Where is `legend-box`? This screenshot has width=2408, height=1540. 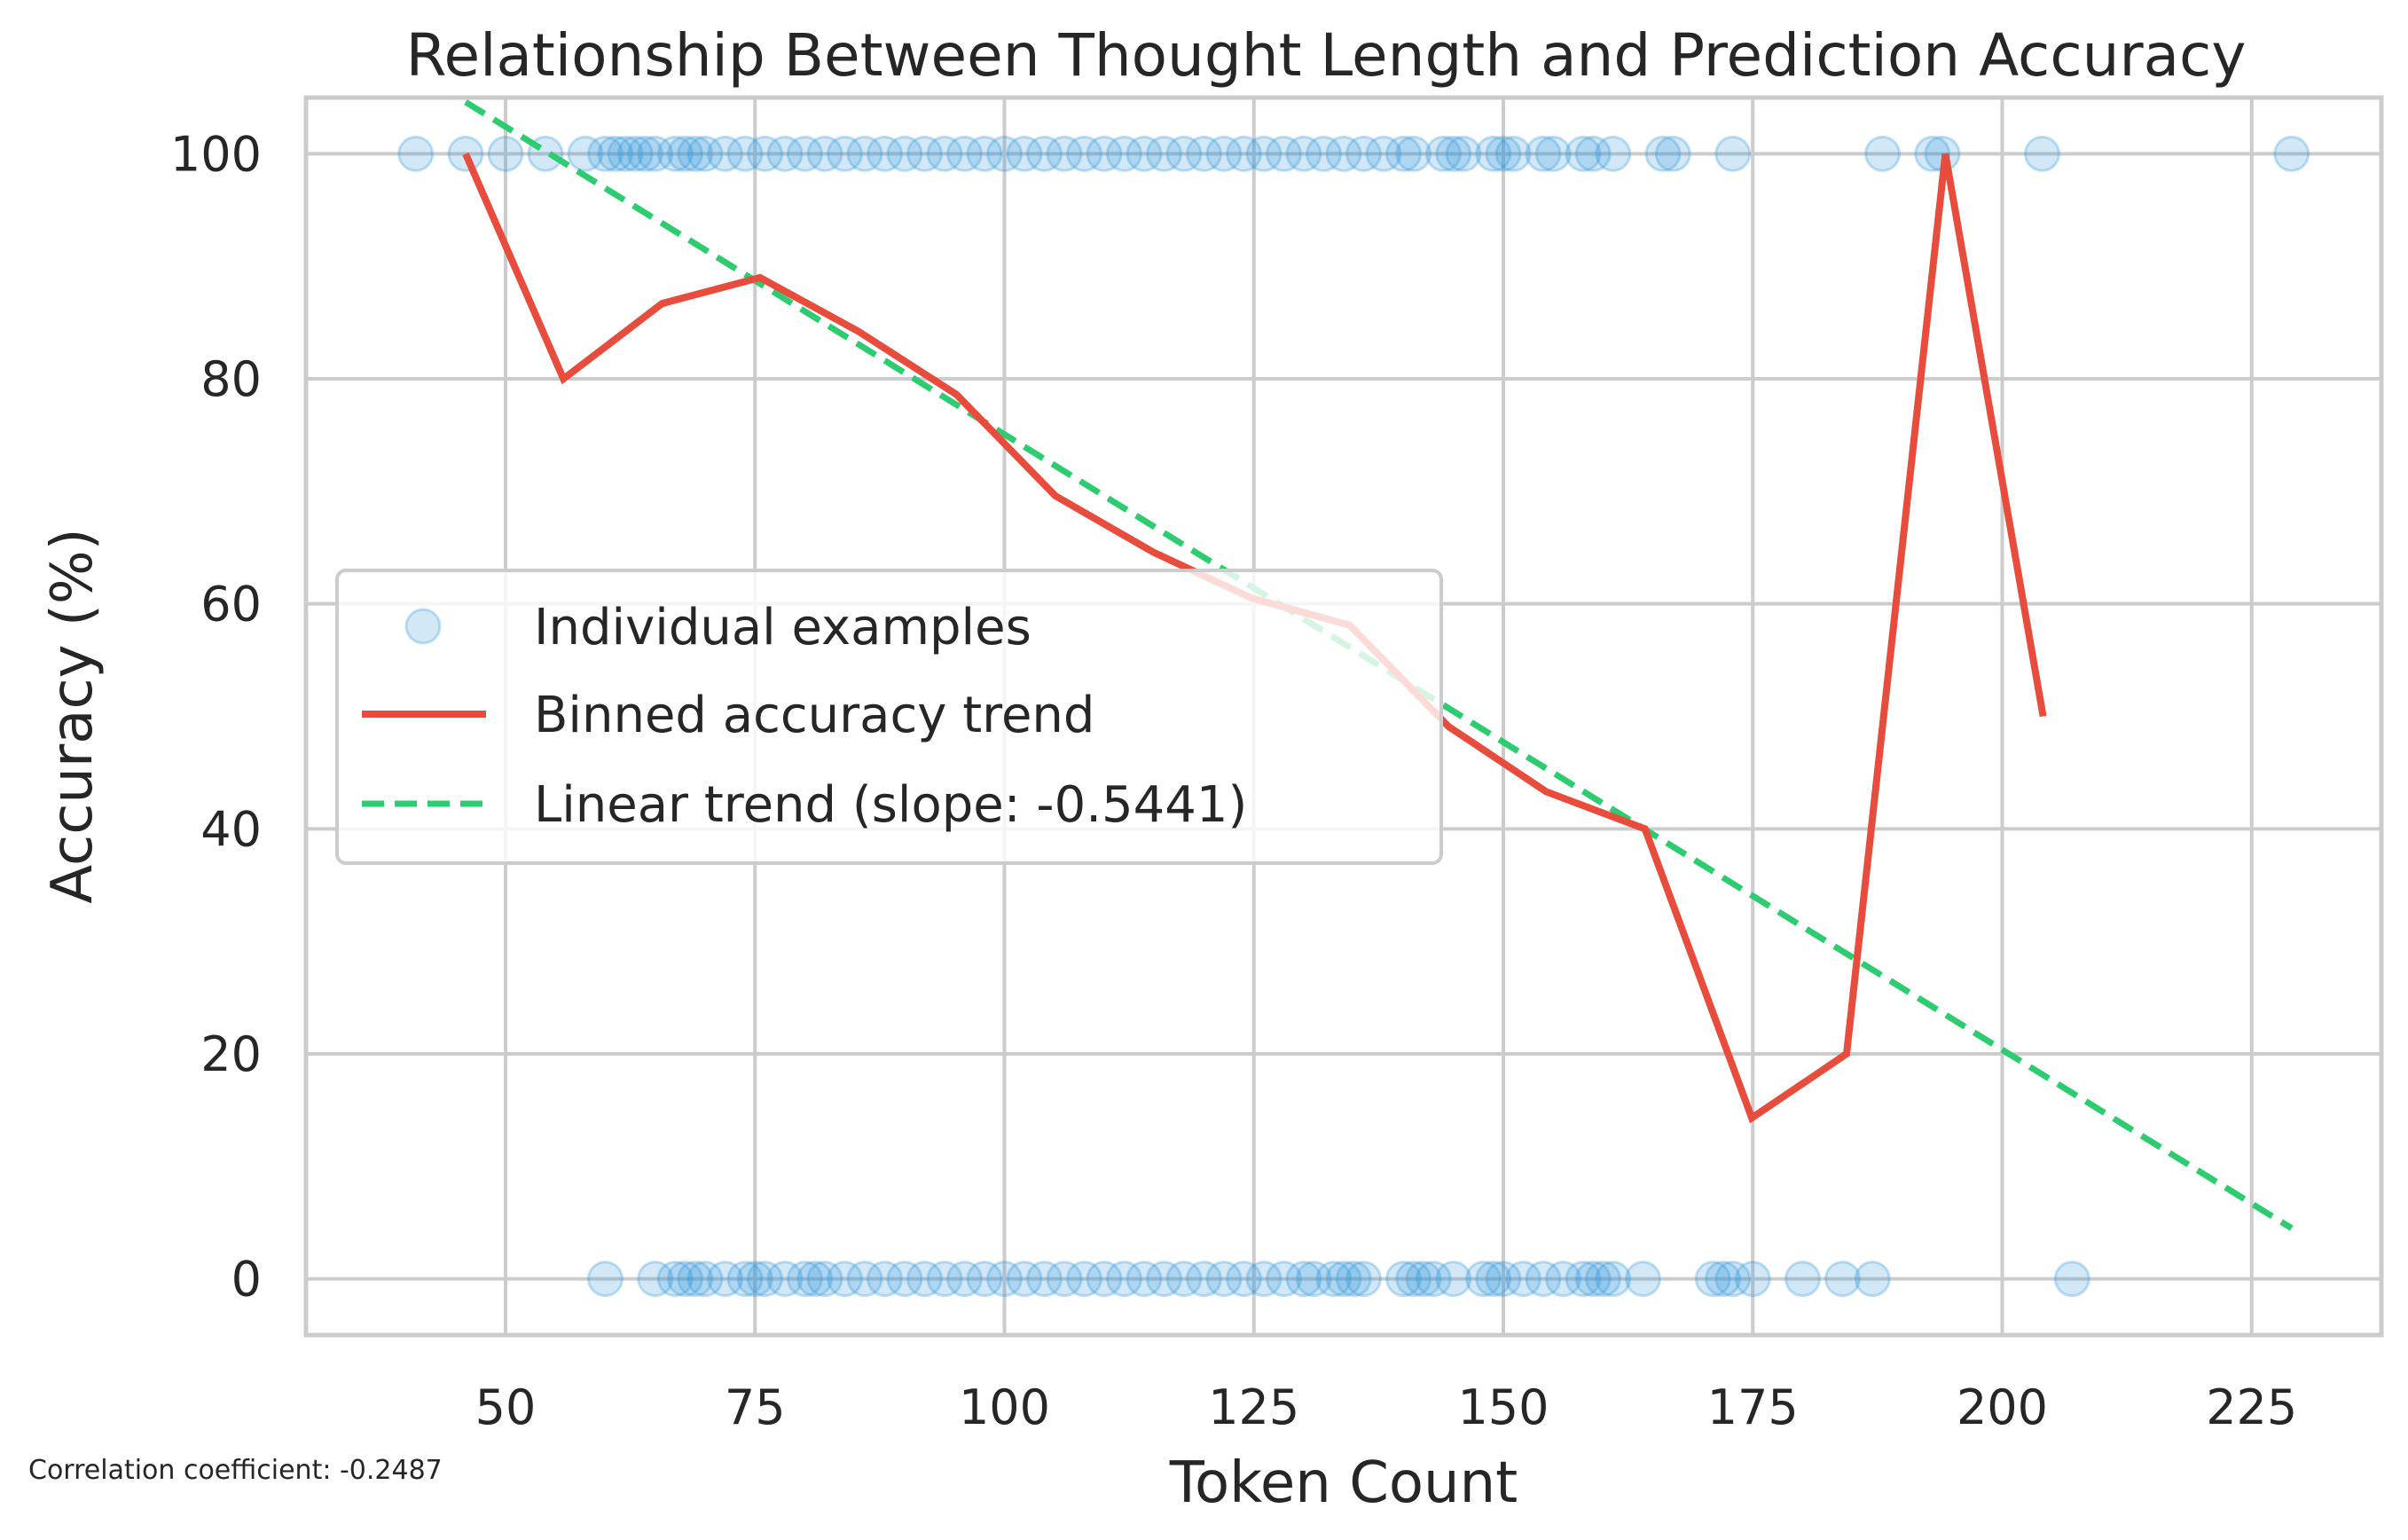
legend-box is located at coordinates (889, 717).